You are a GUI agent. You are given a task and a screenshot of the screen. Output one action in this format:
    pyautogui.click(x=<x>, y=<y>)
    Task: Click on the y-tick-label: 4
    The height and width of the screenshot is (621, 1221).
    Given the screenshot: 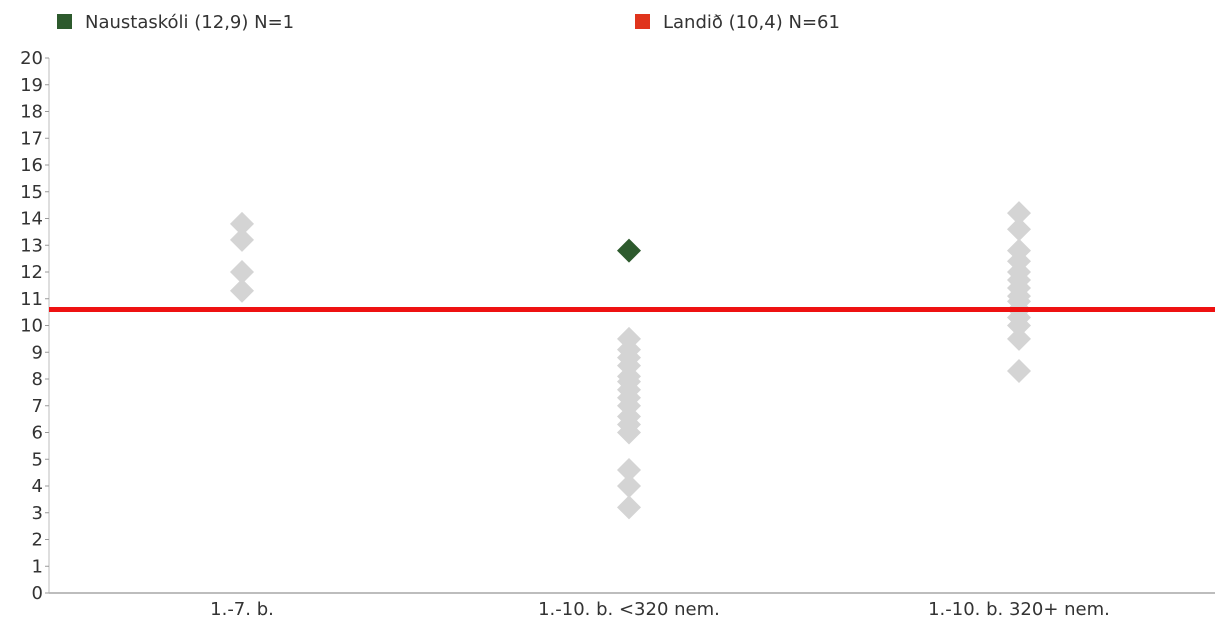 What is the action you would take?
    pyautogui.click(x=37, y=486)
    